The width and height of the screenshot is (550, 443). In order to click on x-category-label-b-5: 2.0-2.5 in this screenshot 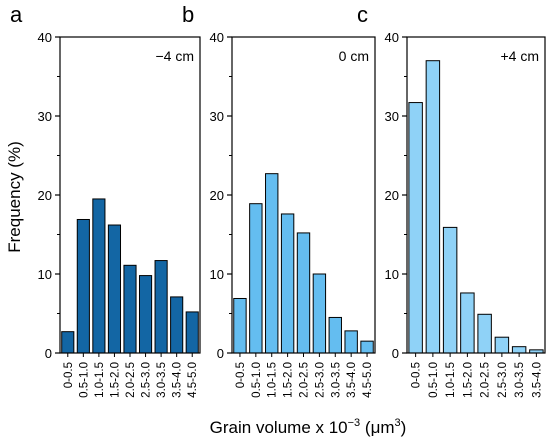, I will do `click(305, 380)`.